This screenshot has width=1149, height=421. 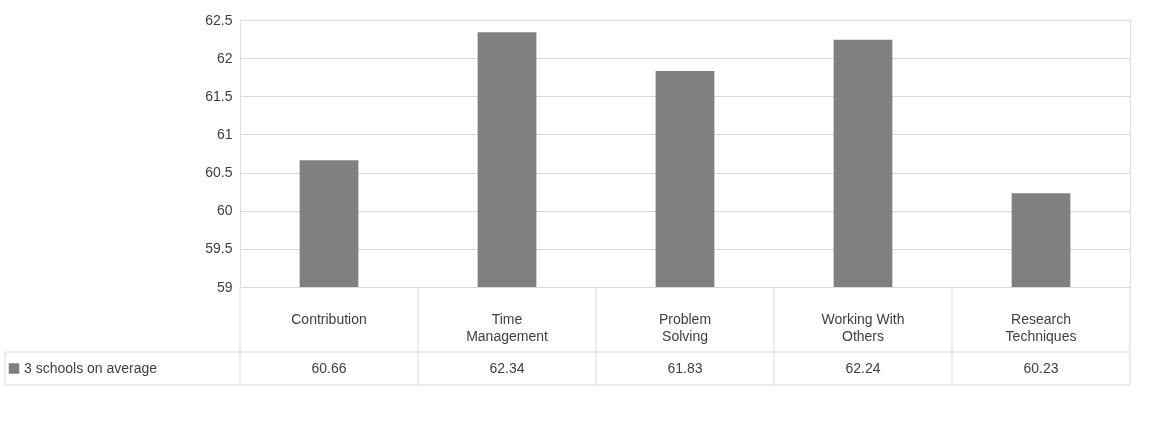 What do you see at coordinates (91, 367) in the screenshot?
I see `legend-label: 3 schools on average` at bounding box center [91, 367].